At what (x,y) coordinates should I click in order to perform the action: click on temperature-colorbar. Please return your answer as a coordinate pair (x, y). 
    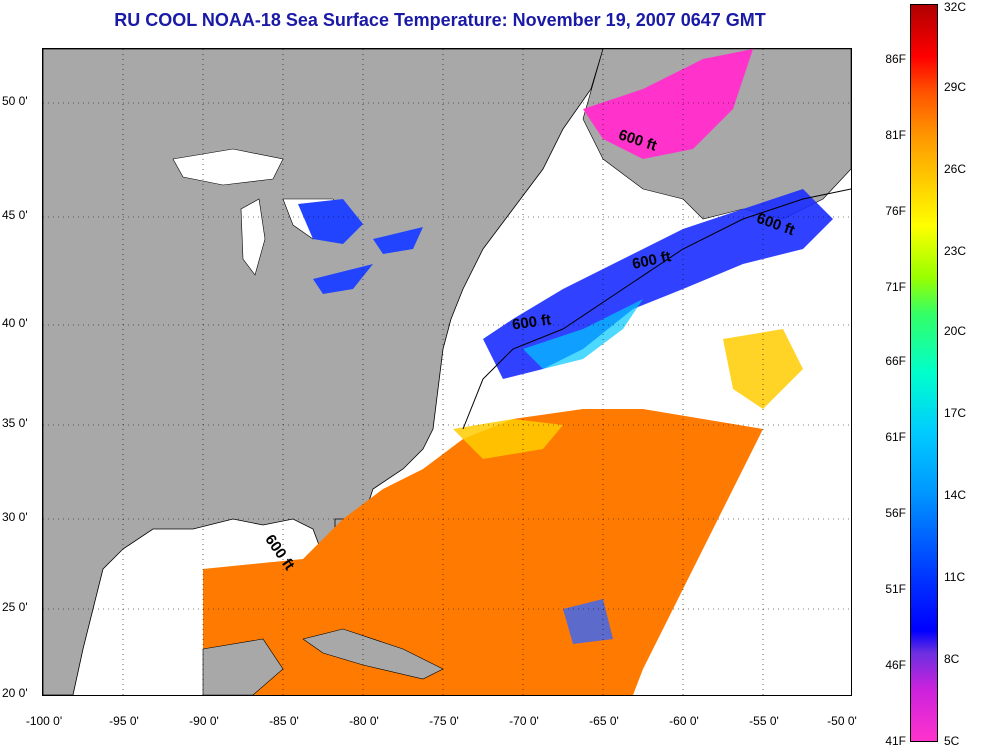
    Looking at the image, I should click on (924, 373).